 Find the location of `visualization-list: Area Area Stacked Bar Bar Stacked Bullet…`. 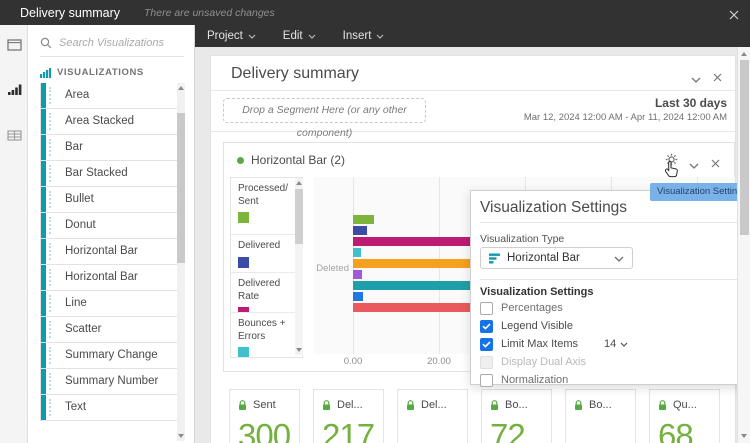

visualization-list: Area Area Stacked Bar Bar Stacked Bullet… is located at coordinates (109, 263).